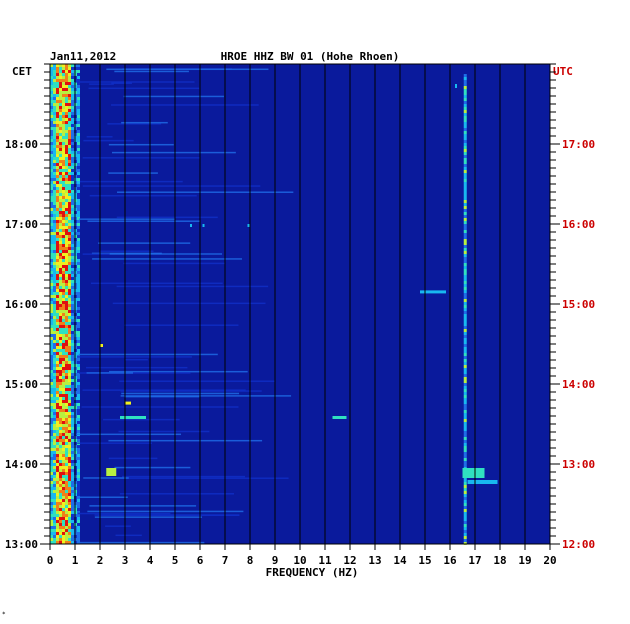 The height and width of the screenshot is (624, 630). I want to click on x-tick-label: 1, so click(75, 560).